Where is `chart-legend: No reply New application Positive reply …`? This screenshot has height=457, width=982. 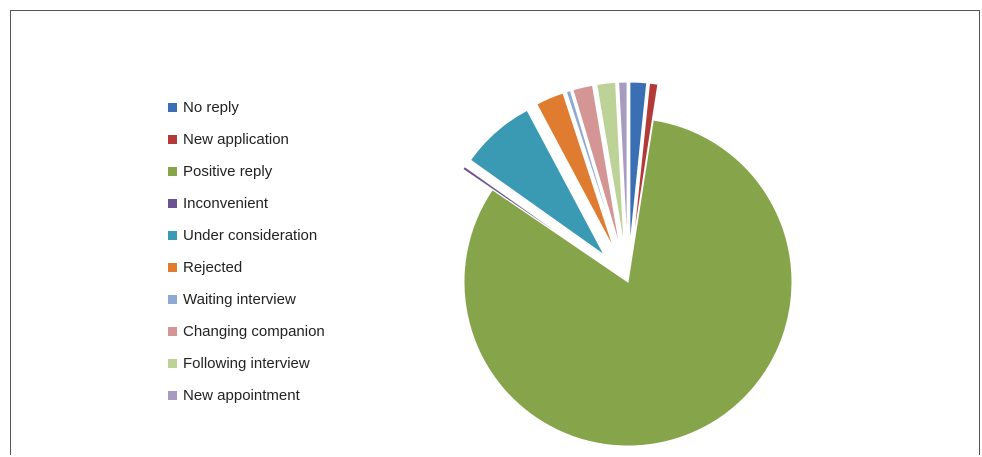 chart-legend: No reply New application Positive reply … is located at coordinates (246, 251).